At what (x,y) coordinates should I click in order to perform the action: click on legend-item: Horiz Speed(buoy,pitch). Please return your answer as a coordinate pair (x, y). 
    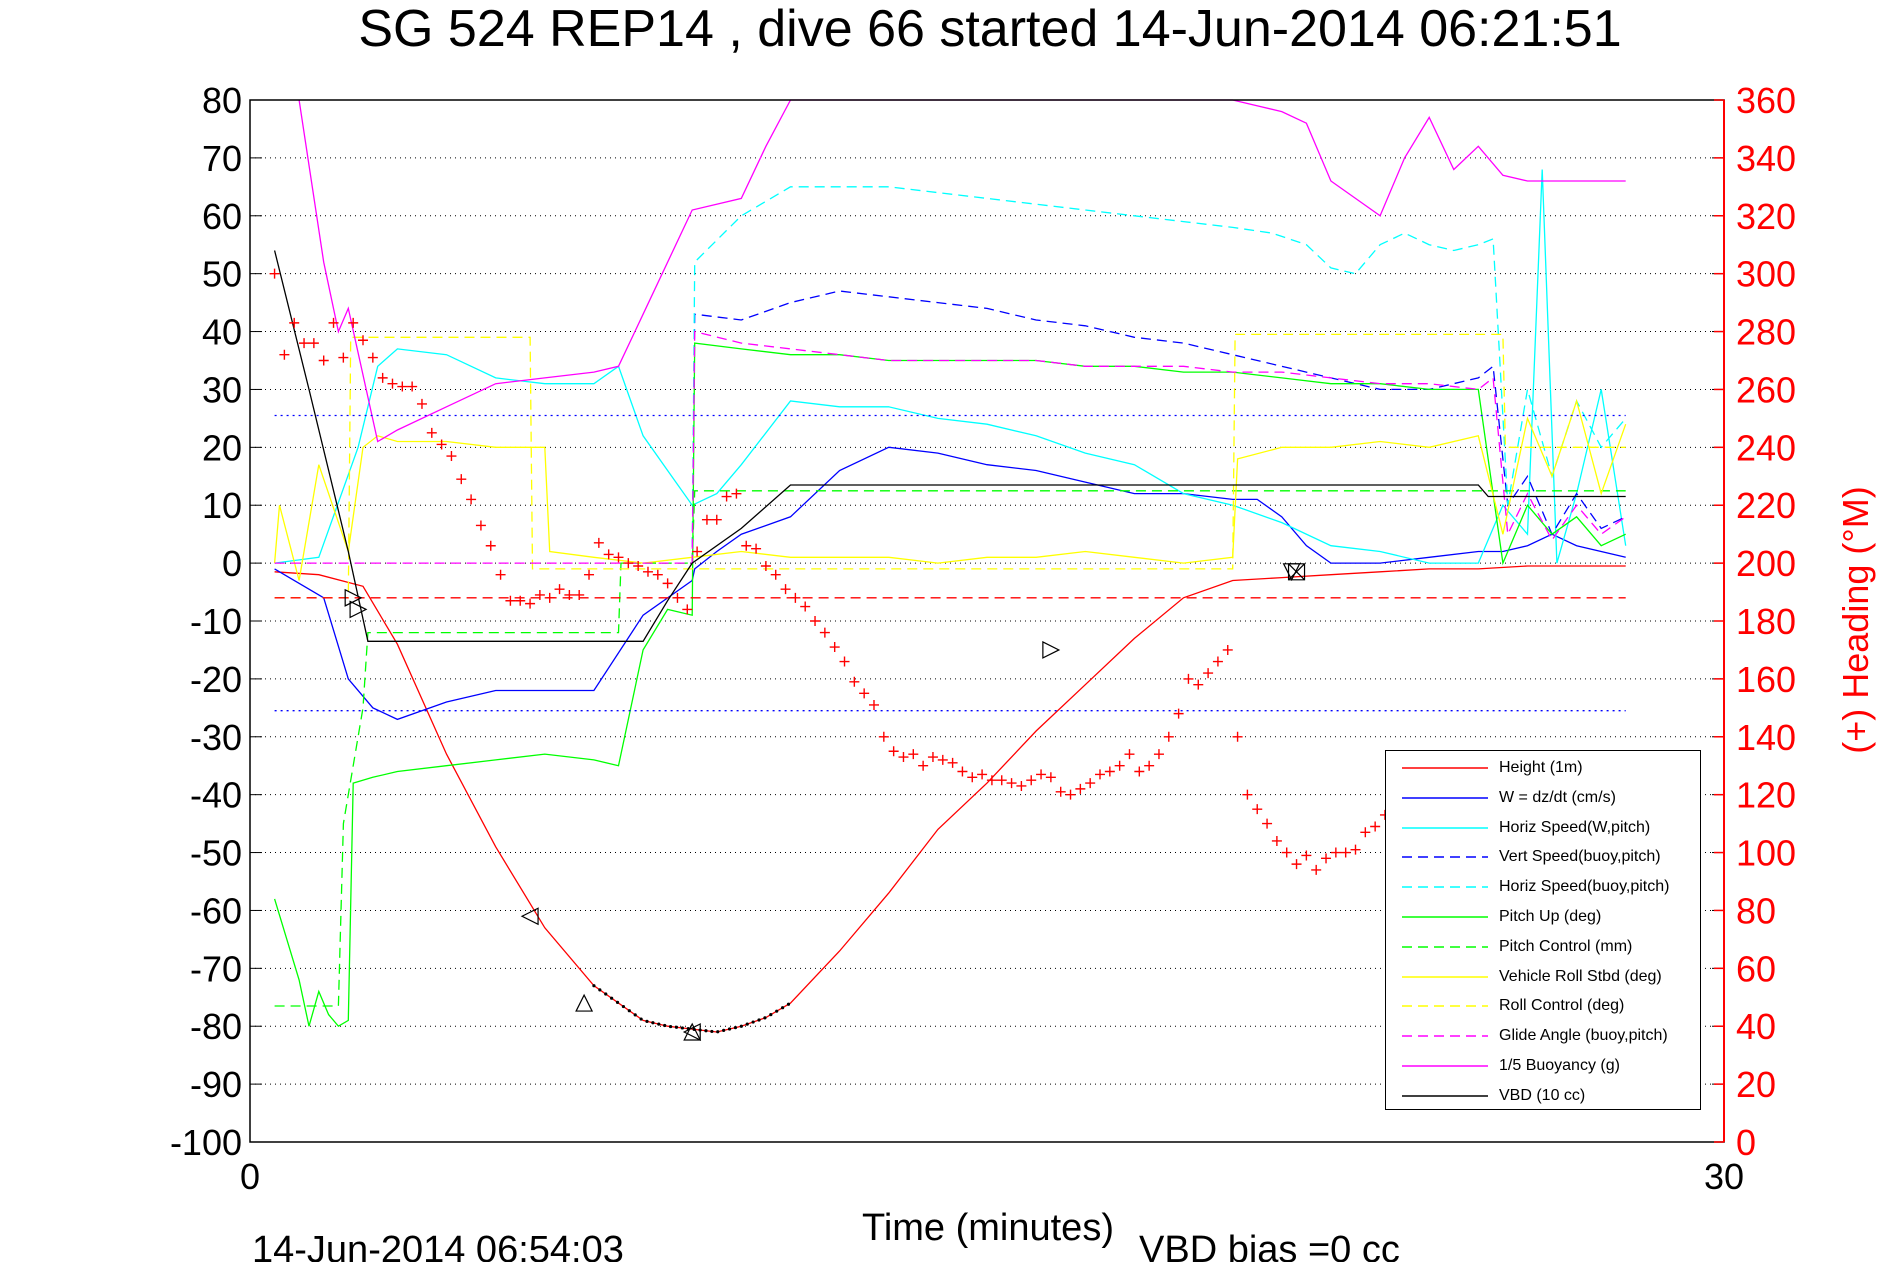
    Looking at the image, I should click on (1544, 887).